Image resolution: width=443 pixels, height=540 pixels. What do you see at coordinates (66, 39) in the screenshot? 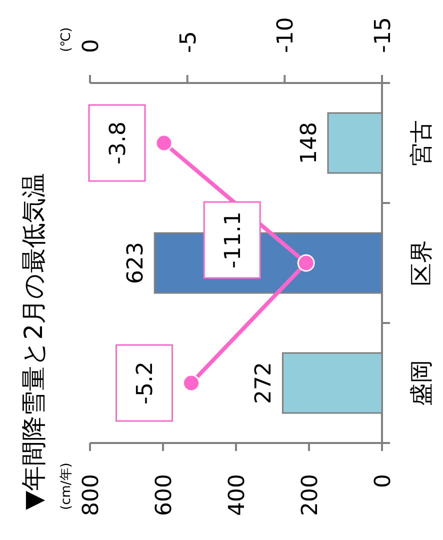
I see `x2-axis-title: (℃)` at bounding box center [66, 39].